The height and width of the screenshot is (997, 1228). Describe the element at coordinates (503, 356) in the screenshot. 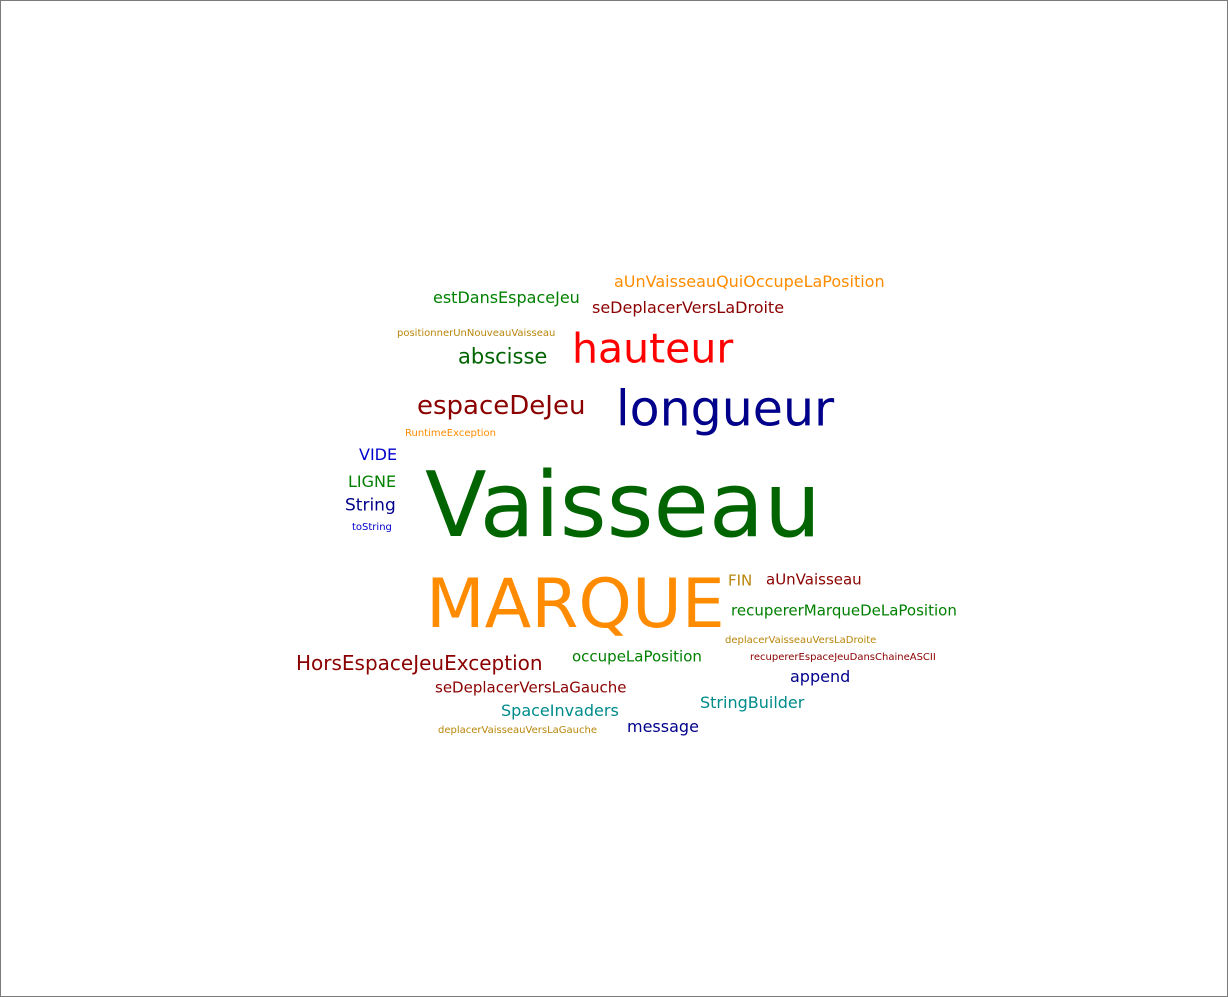

I see `word-abscisse: abscisse` at that location.